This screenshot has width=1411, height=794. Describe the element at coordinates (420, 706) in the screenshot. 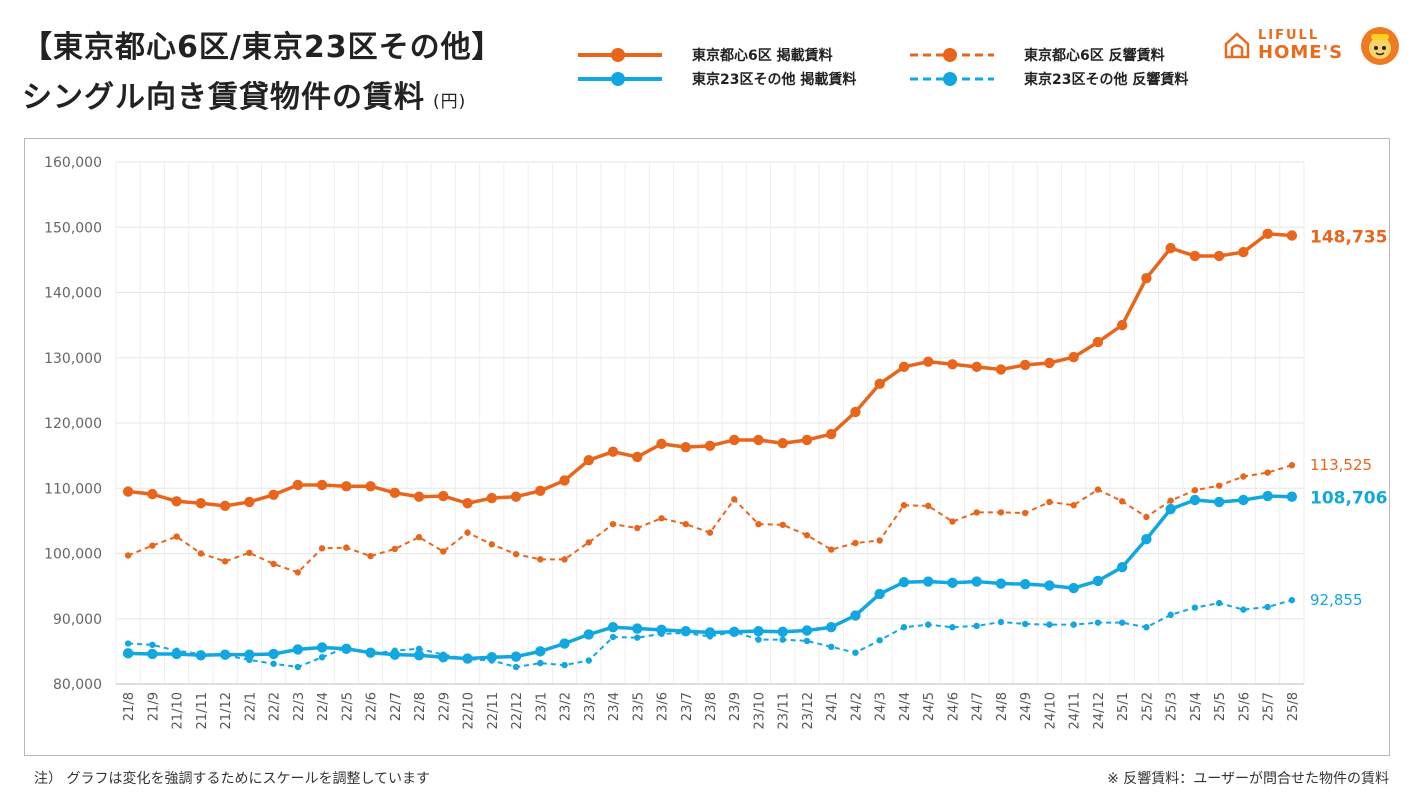

I see `x-tick-label: 22/8` at that location.